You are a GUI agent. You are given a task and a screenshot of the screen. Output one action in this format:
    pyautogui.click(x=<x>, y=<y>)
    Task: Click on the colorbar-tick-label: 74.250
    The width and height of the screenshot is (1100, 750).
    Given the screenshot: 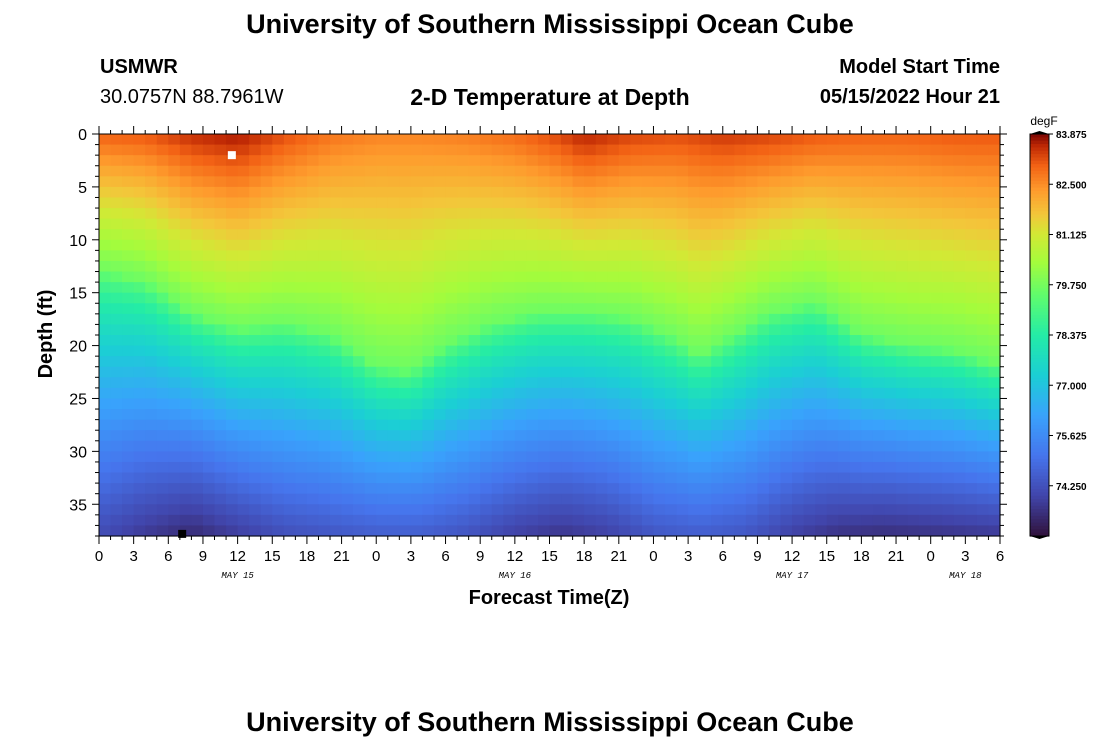 What is the action you would take?
    pyautogui.click(x=1071, y=487)
    